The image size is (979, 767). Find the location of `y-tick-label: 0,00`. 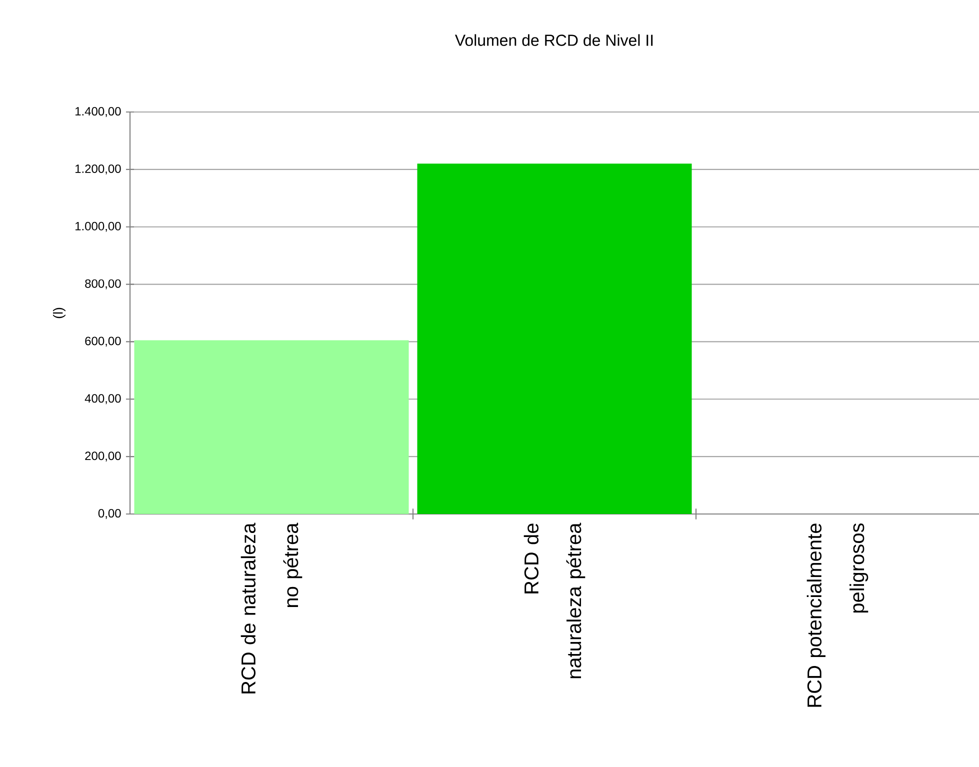

y-tick-label: 0,00 is located at coordinates (109, 514).